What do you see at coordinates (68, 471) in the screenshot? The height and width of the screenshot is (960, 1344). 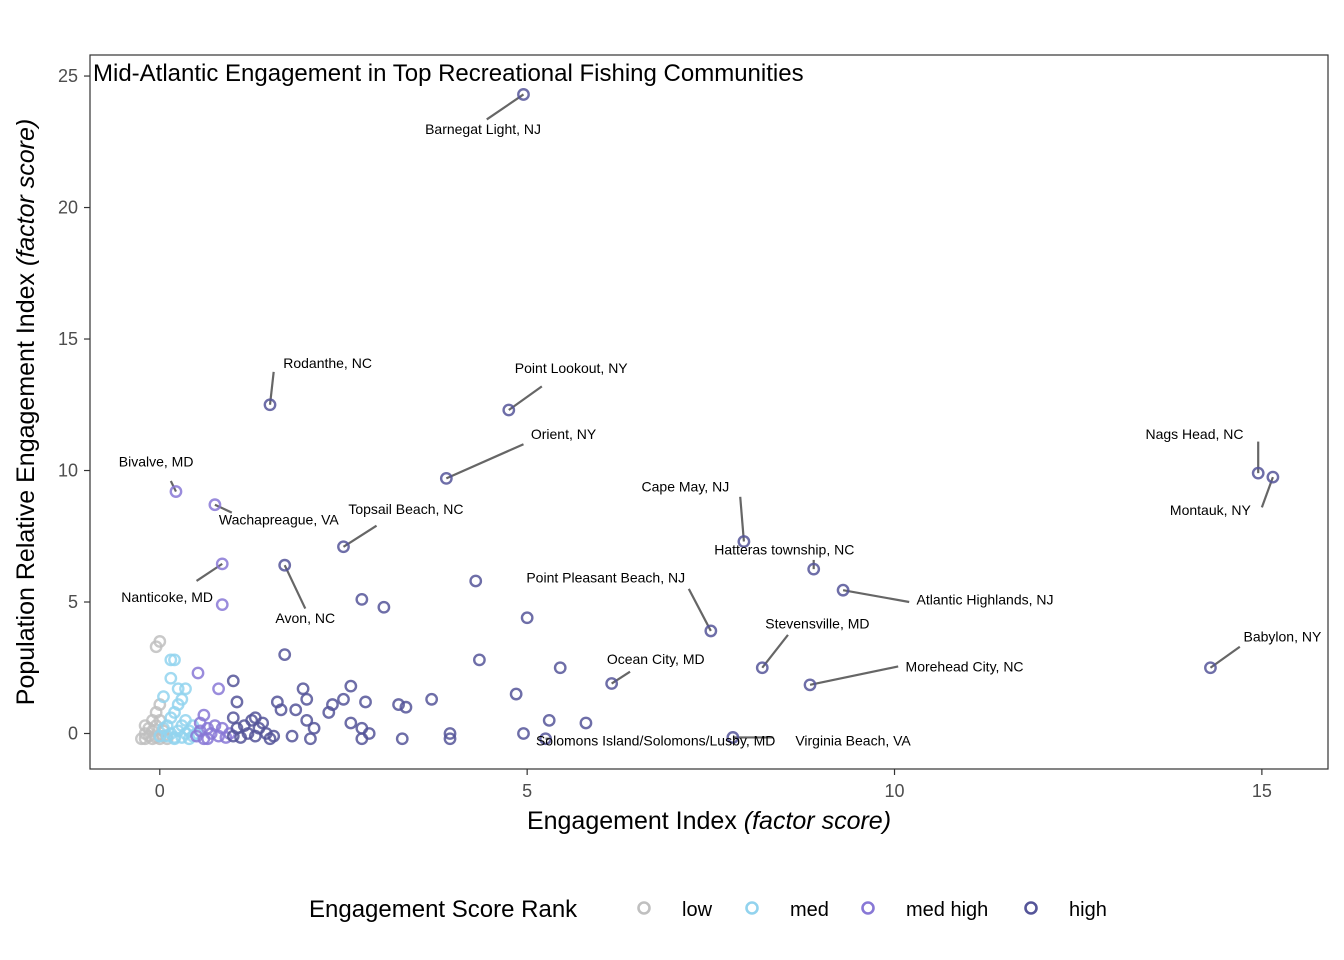 I see `y-tick-label: 10` at bounding box center [68, 471].